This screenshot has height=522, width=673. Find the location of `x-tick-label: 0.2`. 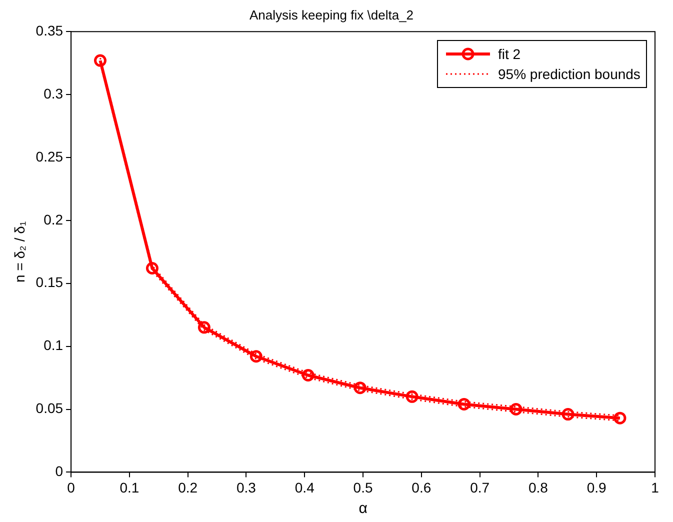

x-tick-label: 0.2 is located at coordinates (188, 487).